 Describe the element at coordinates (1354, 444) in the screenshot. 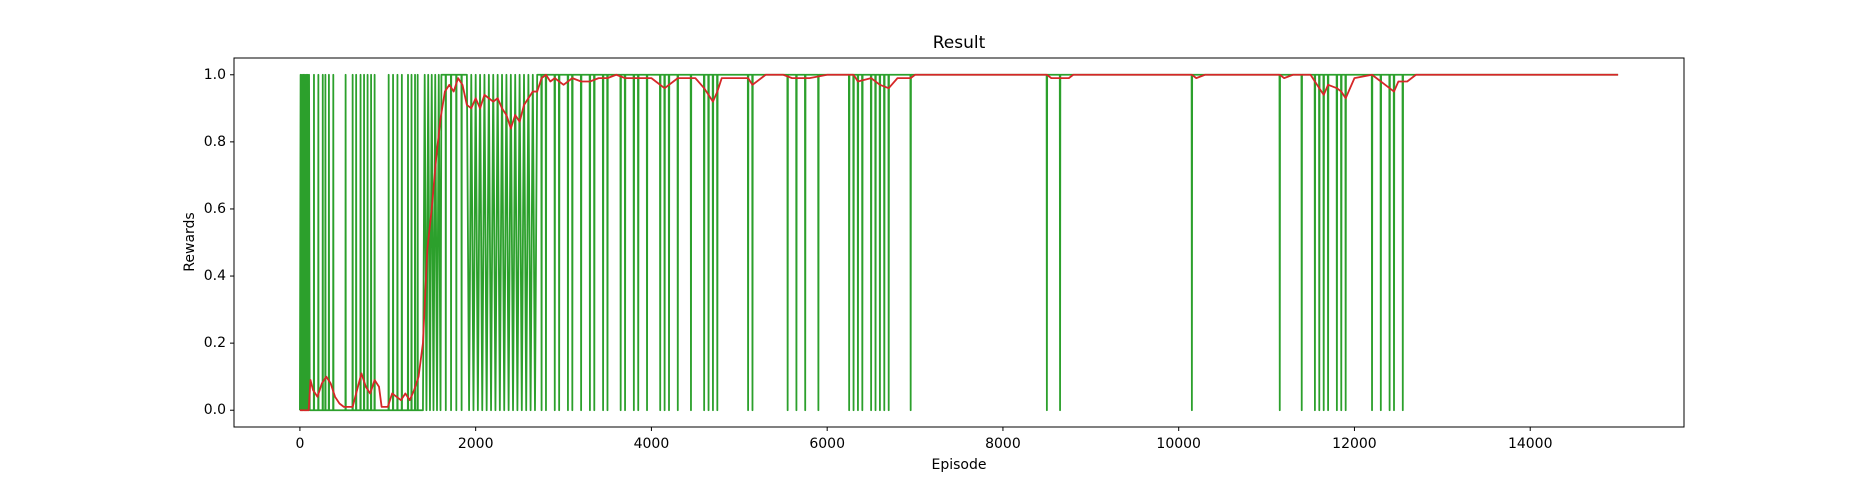

I see `x-tick-label: 12000` at that location.